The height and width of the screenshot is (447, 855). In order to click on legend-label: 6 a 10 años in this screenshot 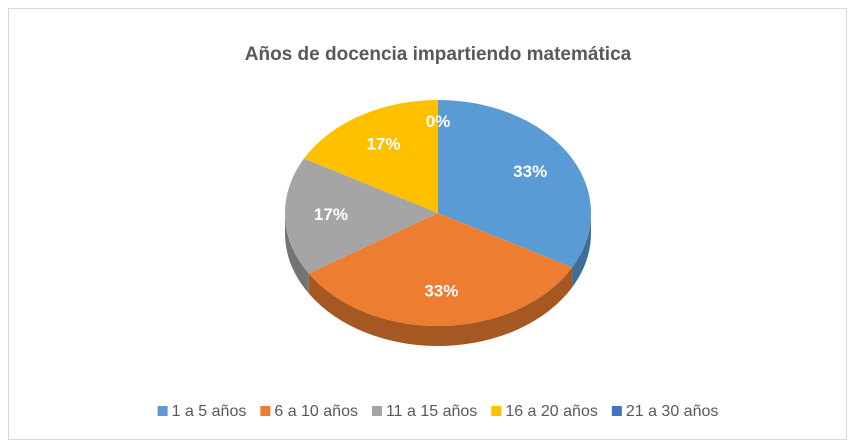, I will do `click(316, 411)`.